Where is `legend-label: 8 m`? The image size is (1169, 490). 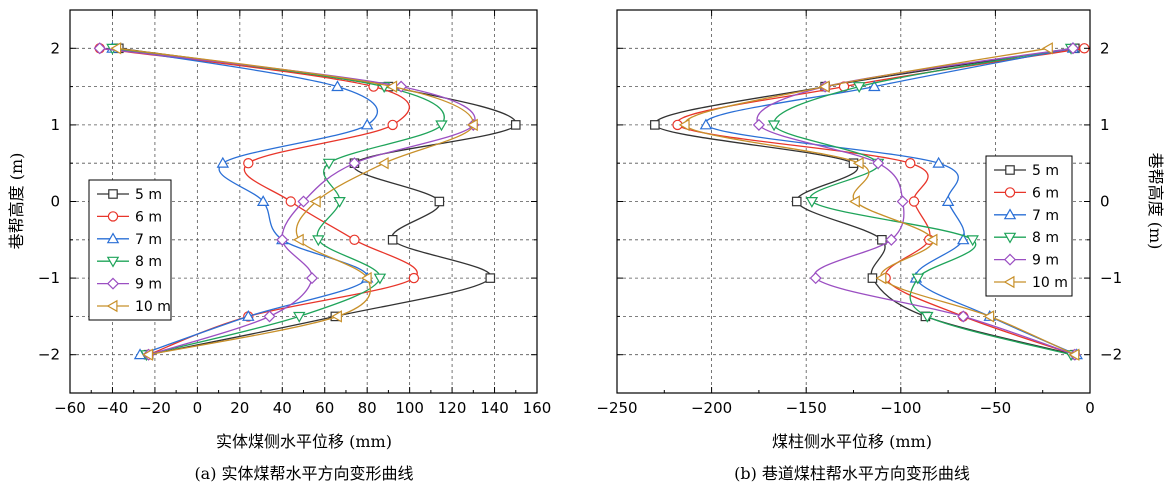 legend-label: 8 m is located at coordinates (1045, 238).